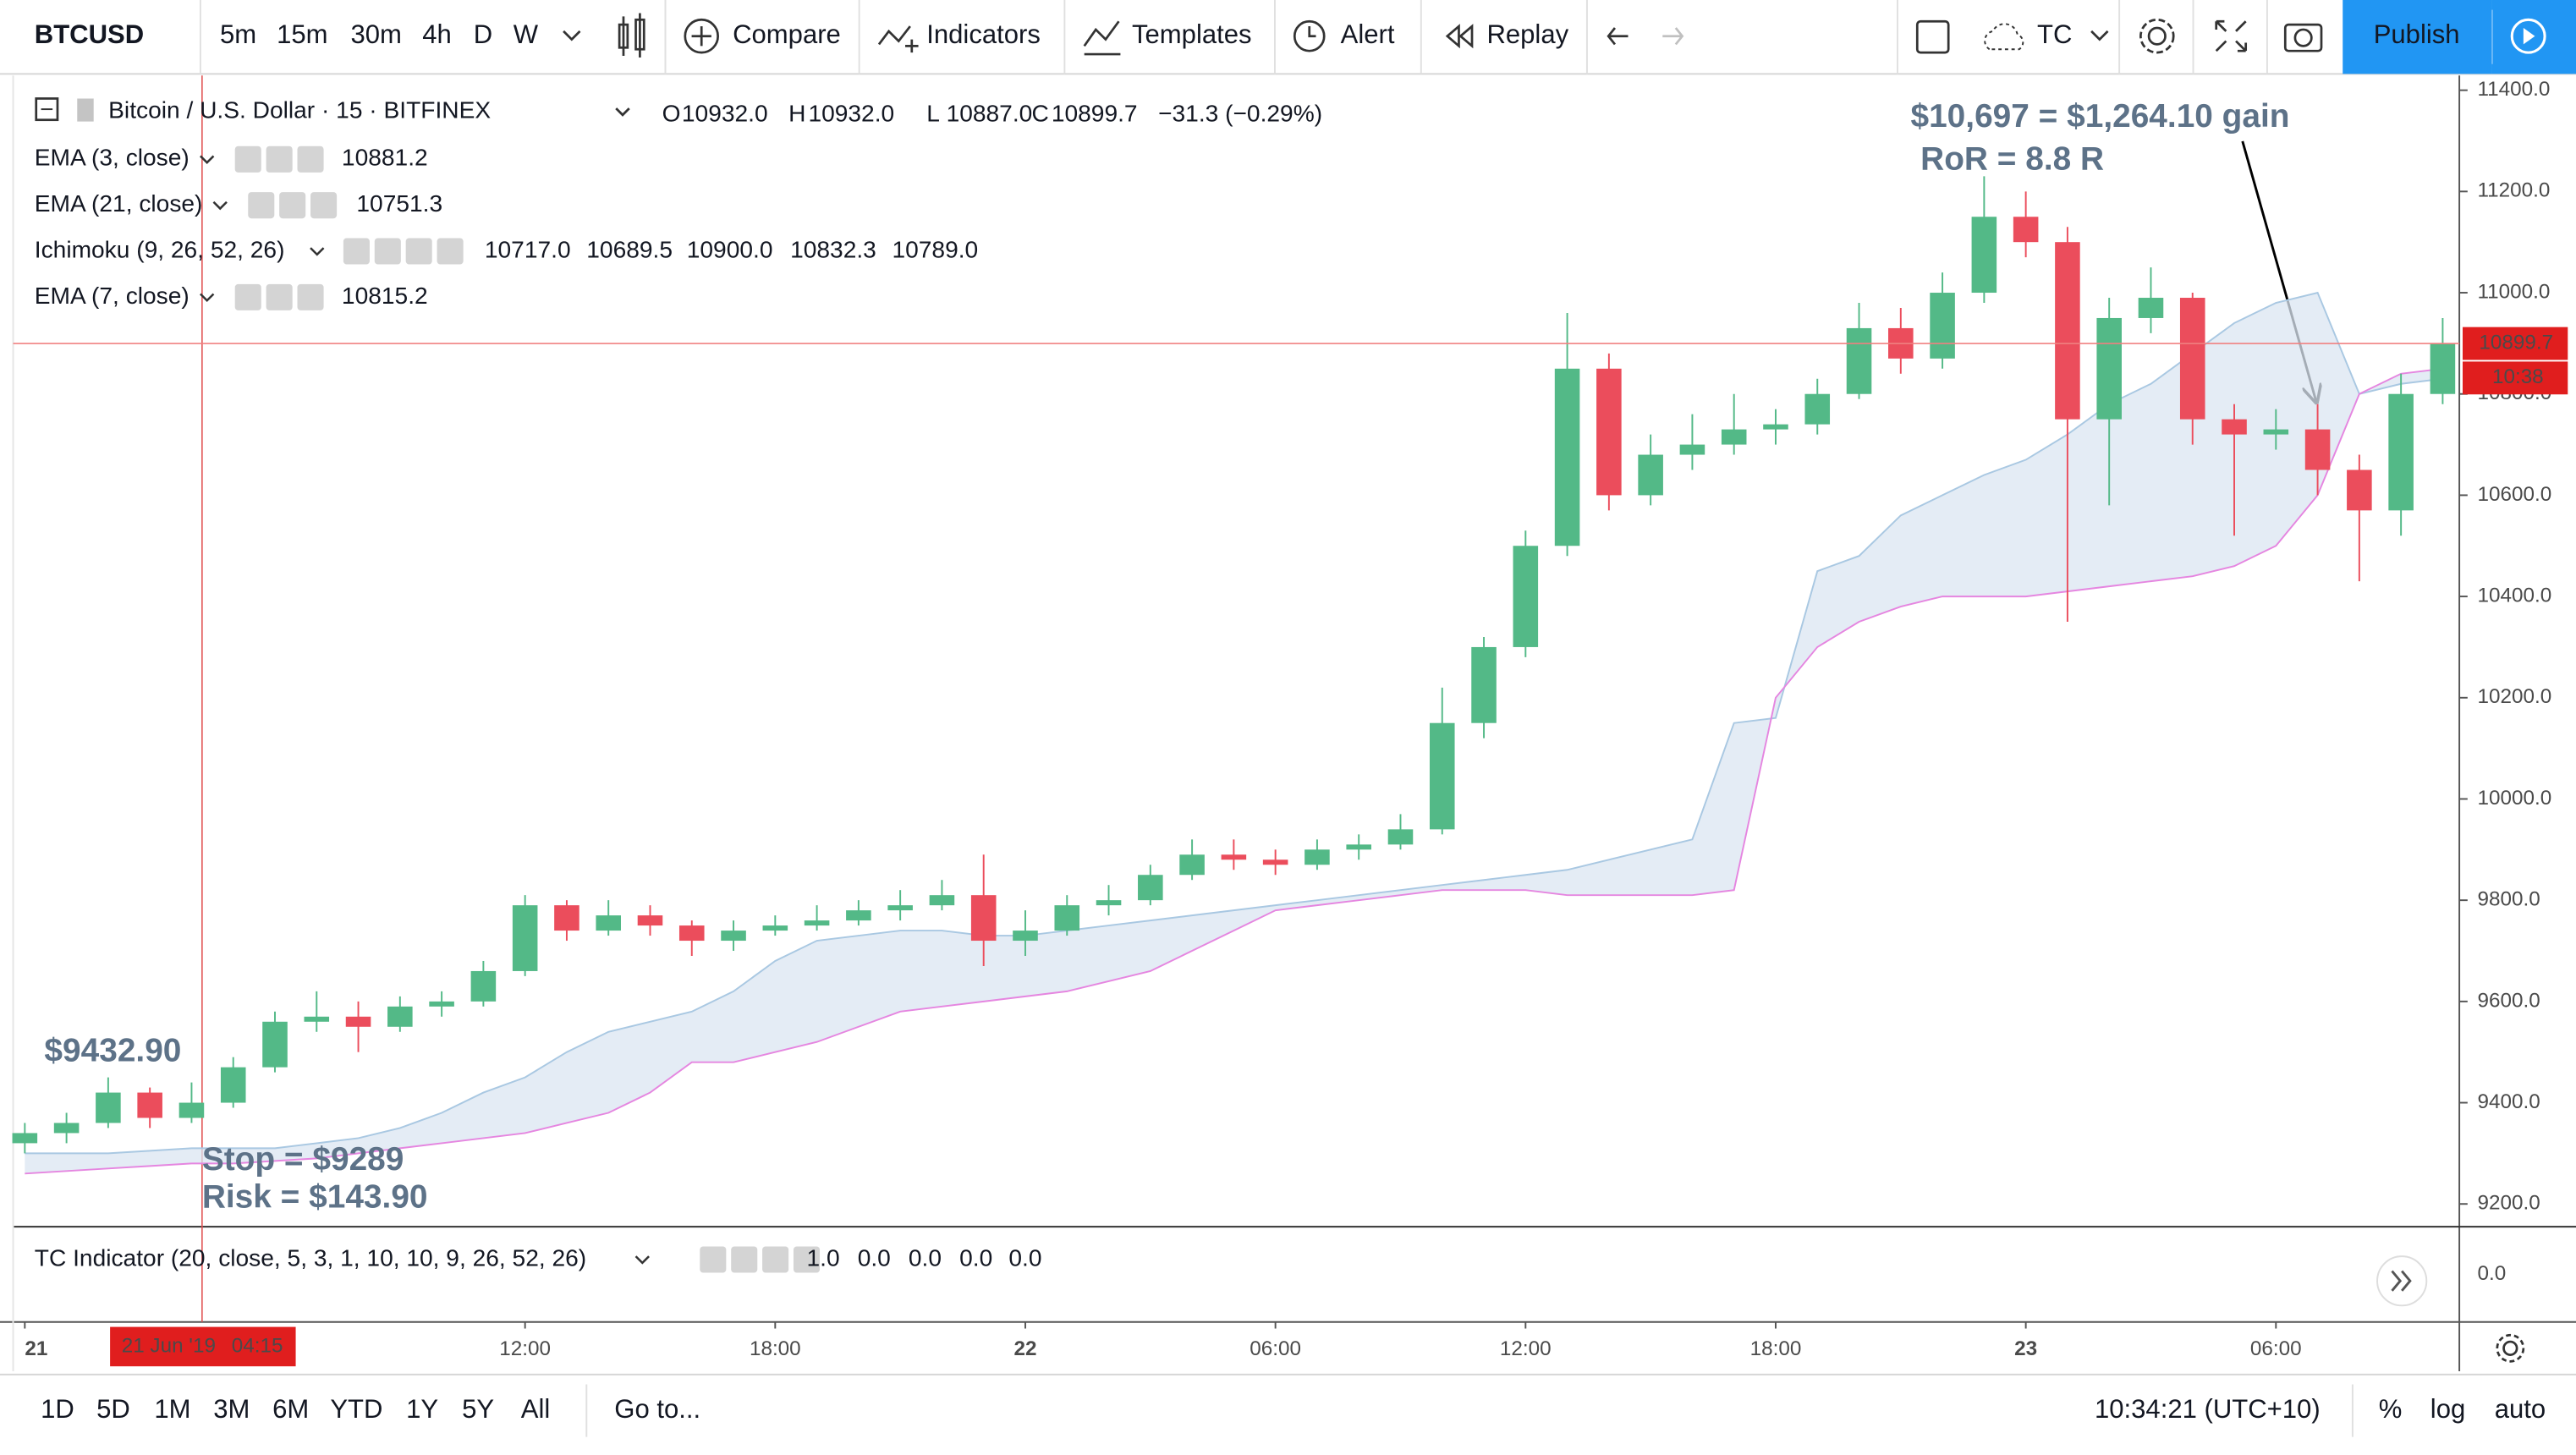  Describe the element at coordinates (257, 1345) in the screenshot. I see `crosshair-time: 04:15` at that location.